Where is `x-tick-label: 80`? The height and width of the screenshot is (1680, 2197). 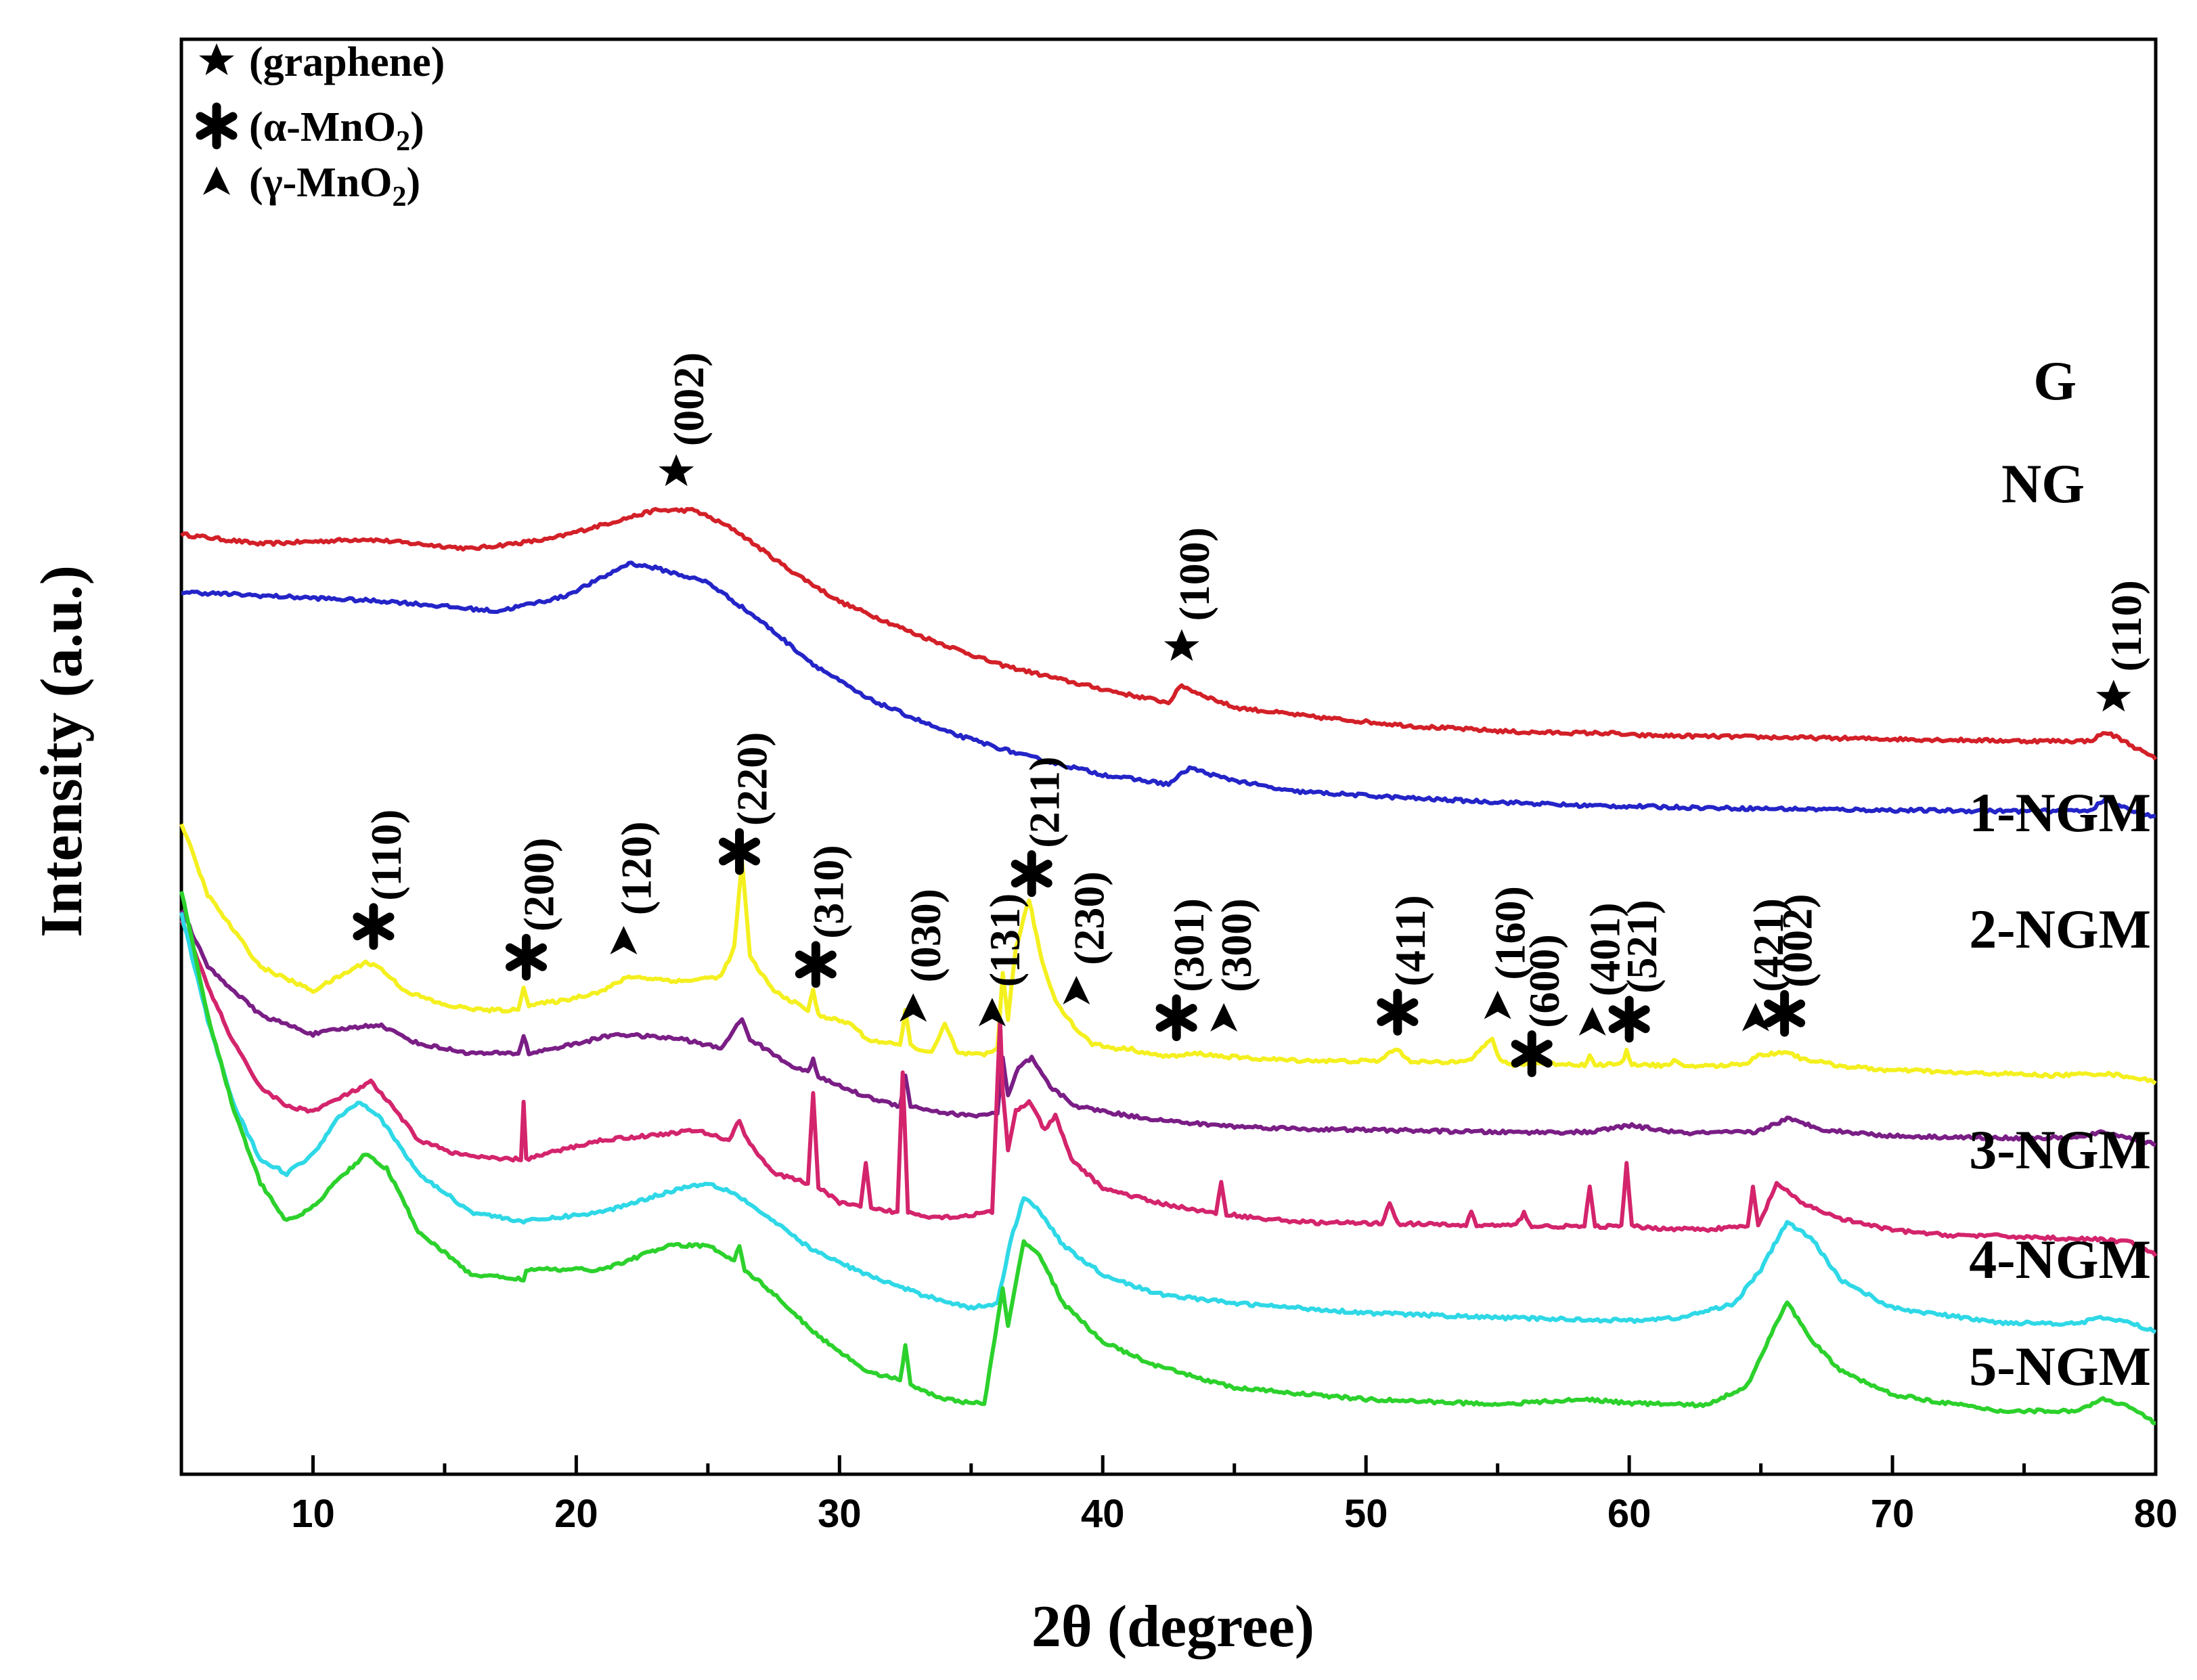 x-tick-label: 80 is located at coordinates (2156, 1514).